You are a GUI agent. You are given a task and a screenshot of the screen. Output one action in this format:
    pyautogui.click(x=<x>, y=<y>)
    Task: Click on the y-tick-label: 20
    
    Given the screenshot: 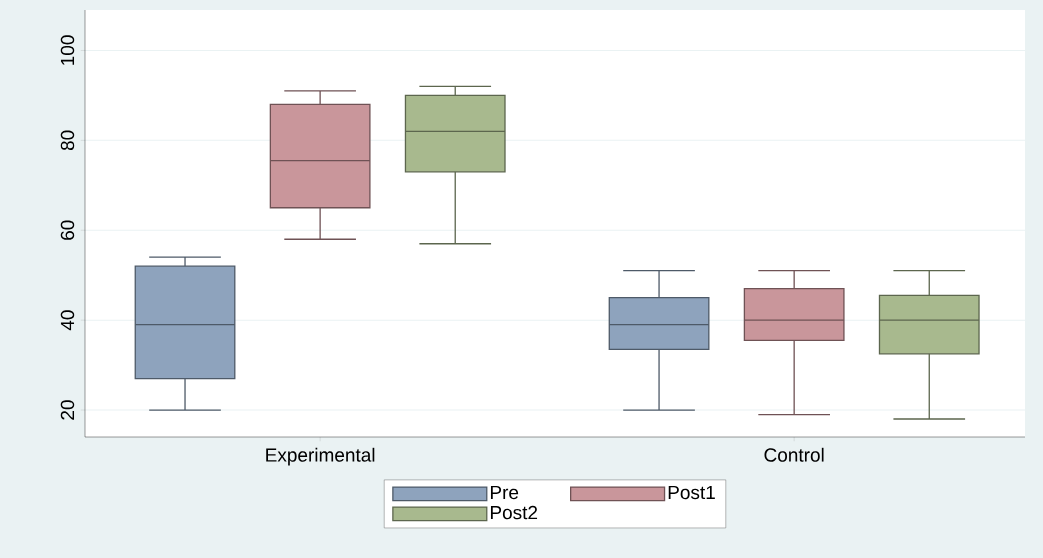 What is the action you would take?
    pyautogui.click(x=67, y=410)
    